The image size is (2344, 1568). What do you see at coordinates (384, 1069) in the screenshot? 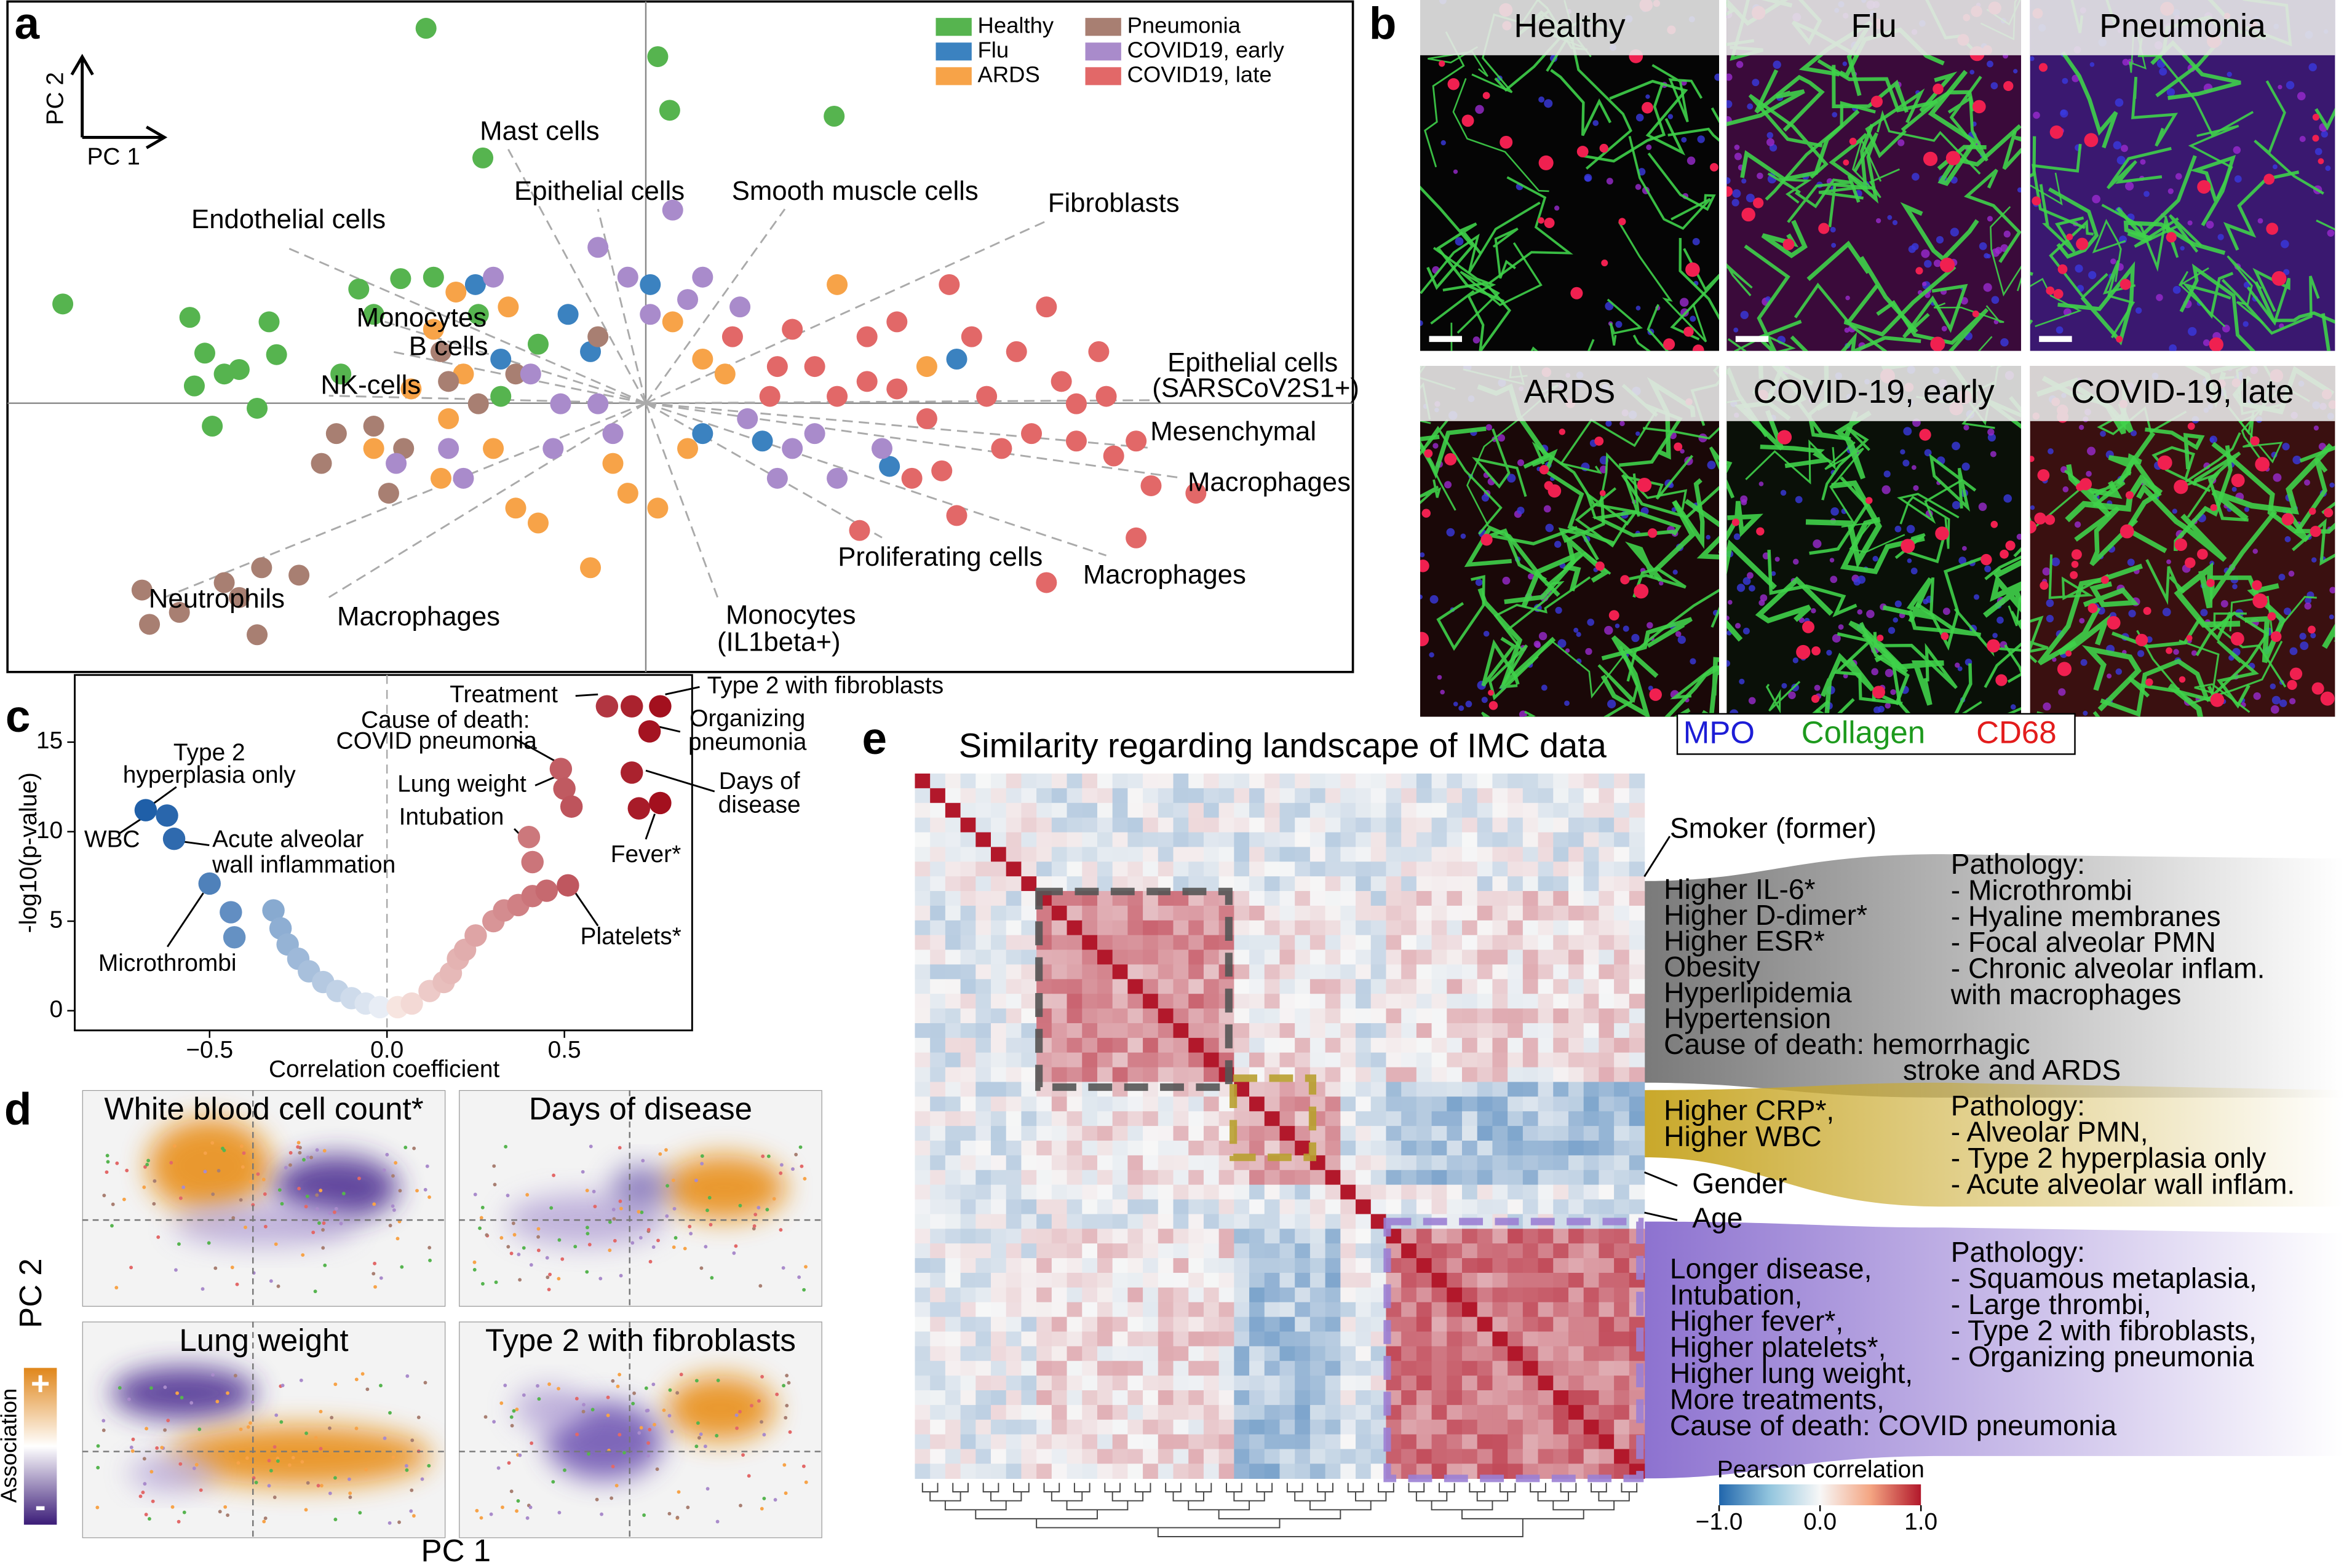
I see `axis-label: Correlation coefficient` at bounding box center [384, 1069].